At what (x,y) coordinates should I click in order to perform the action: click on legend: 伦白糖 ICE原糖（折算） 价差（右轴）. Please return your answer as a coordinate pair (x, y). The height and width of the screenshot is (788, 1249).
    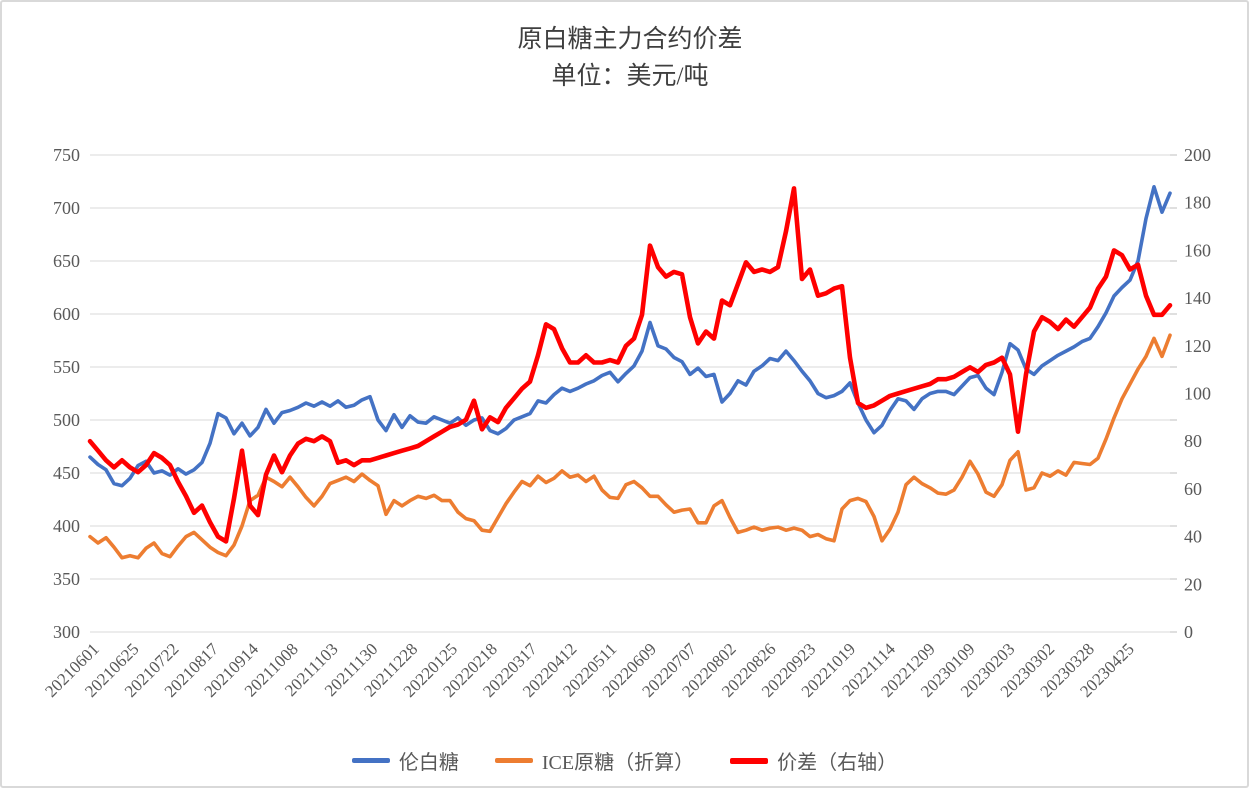
    Looking at the image, I should click on (624, 760).